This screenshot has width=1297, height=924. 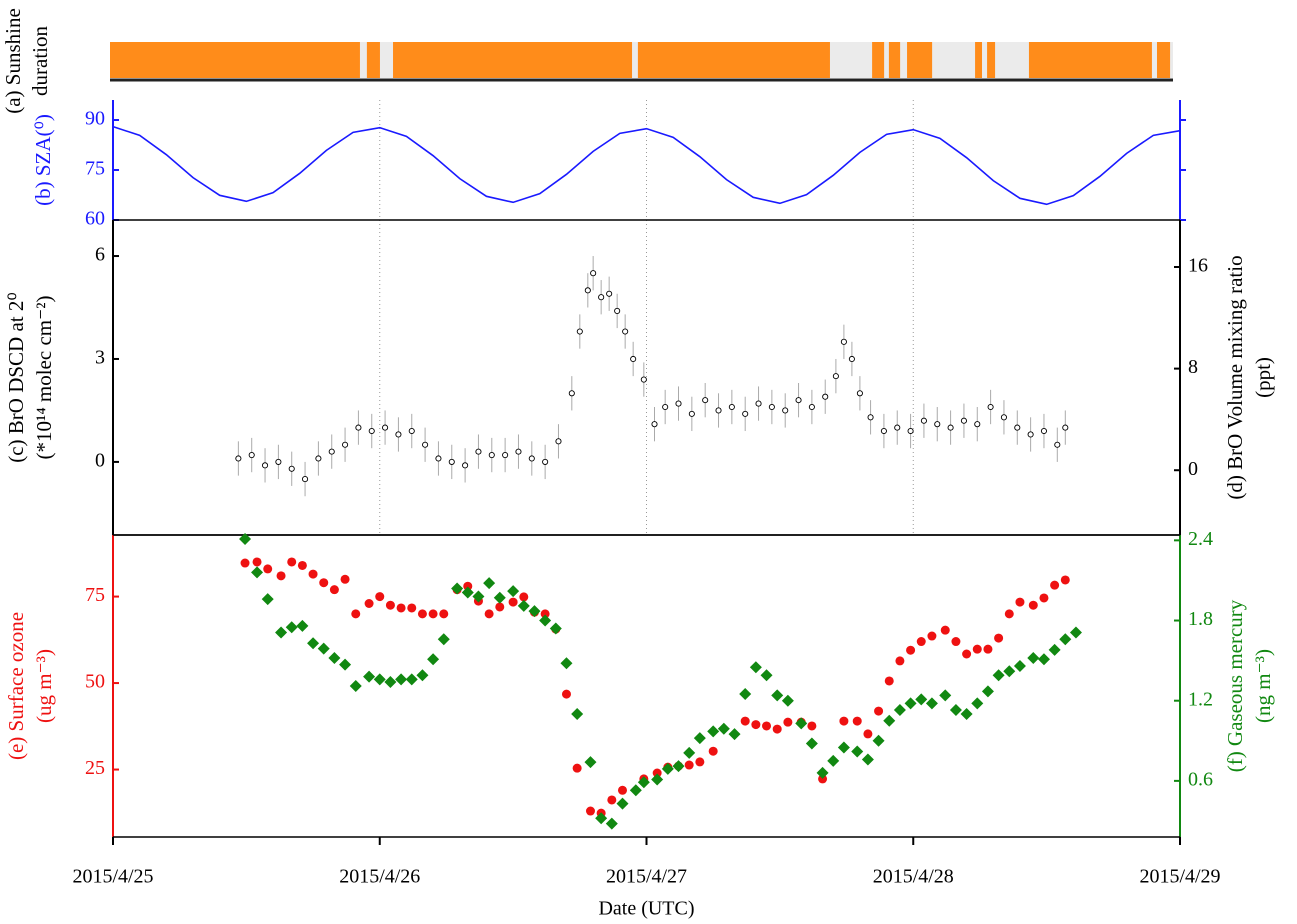 I want to click on y-tick-label: 25, so click(x=95, y=768).